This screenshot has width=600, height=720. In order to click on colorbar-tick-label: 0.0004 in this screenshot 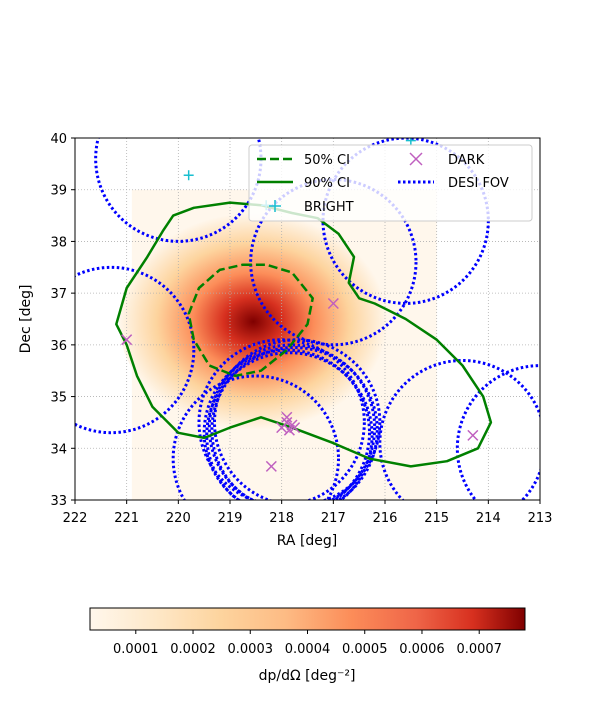, I will do `click(308, 649)`.